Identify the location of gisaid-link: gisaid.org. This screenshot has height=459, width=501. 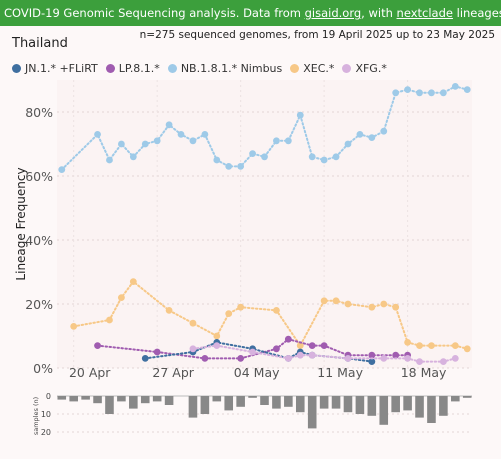
(333, 13).